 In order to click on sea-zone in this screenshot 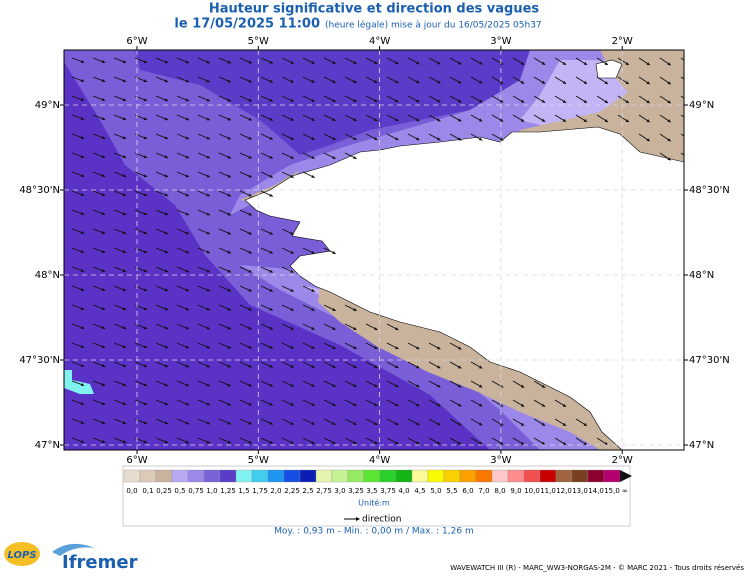, I will do `click(332, 102)`.